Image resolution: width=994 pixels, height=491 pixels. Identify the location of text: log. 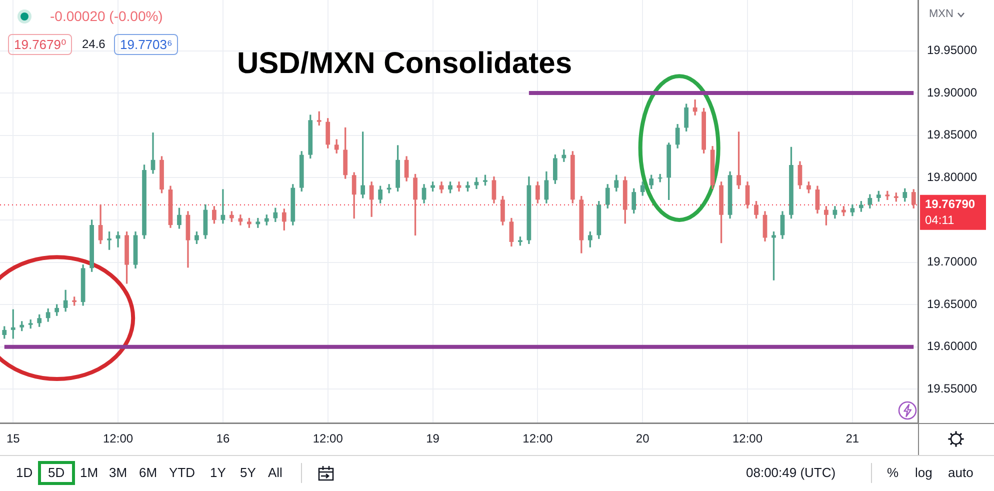
(923, 472).